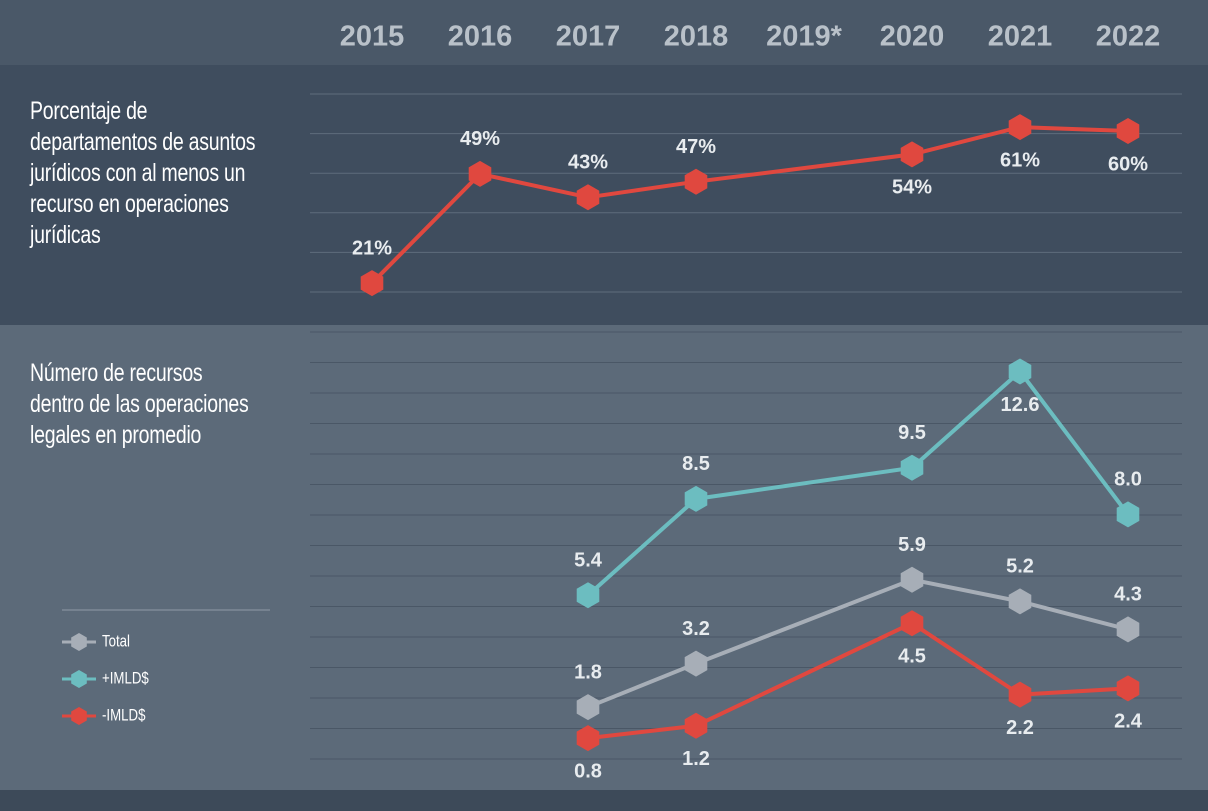  Describe the element at coordinates (1020, 405) in the screenshot. I see `data-label: 12.6` at that location.